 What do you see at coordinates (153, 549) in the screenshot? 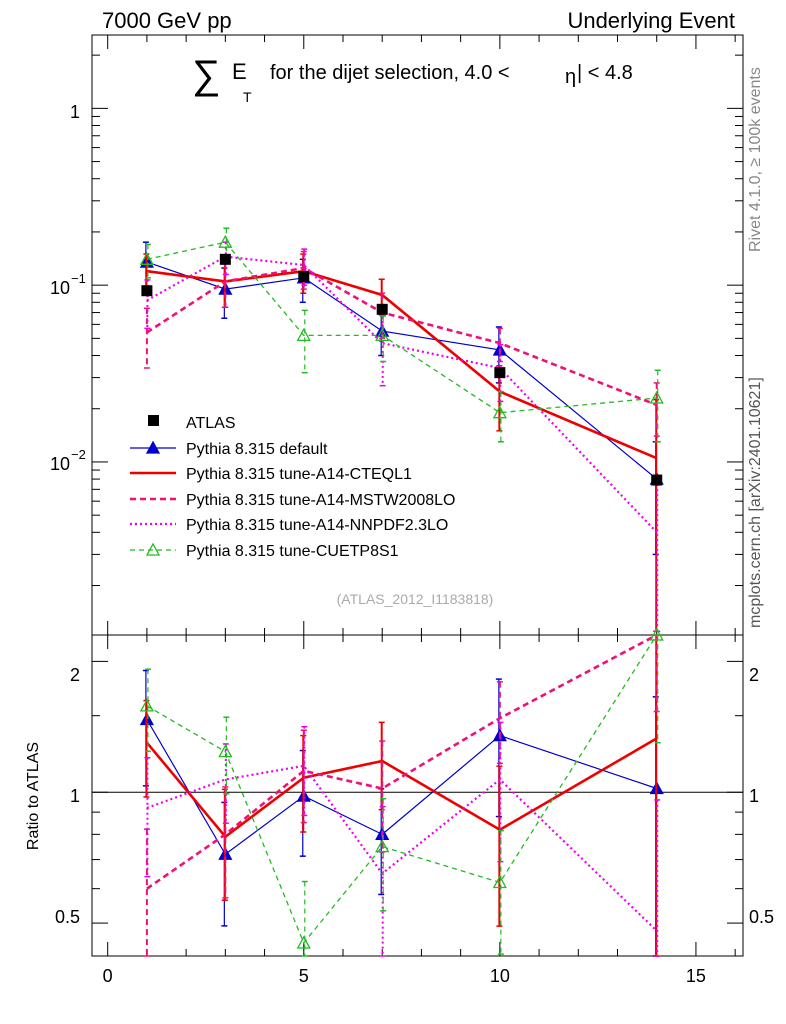
I see `legend-marker-cuetp8s1` at bounding box center [153, 549].